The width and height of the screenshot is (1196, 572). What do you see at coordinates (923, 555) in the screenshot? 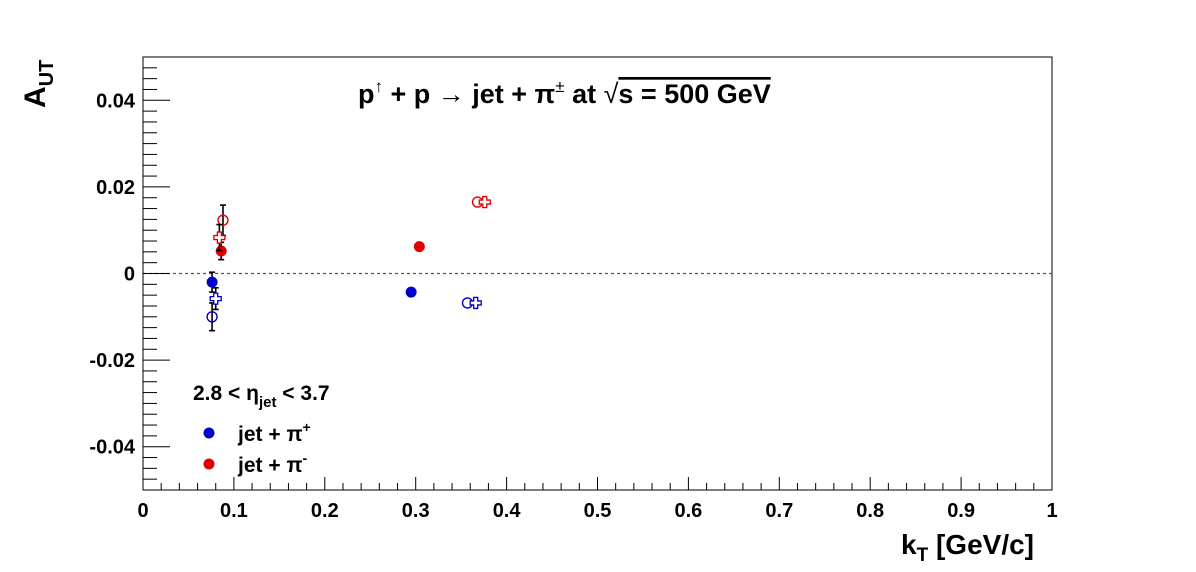
I see `x-axis-title-sub: T` at bounding box center [923, 555].